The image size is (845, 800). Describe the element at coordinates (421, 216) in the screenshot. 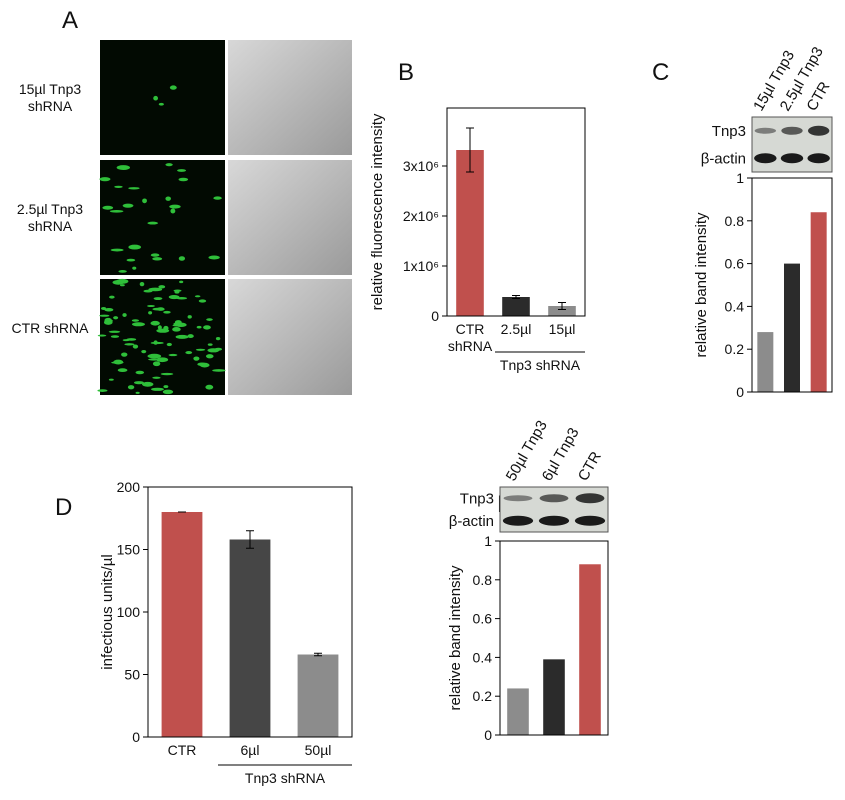

I see `y-tick-label: 2x10⁶` at that location.